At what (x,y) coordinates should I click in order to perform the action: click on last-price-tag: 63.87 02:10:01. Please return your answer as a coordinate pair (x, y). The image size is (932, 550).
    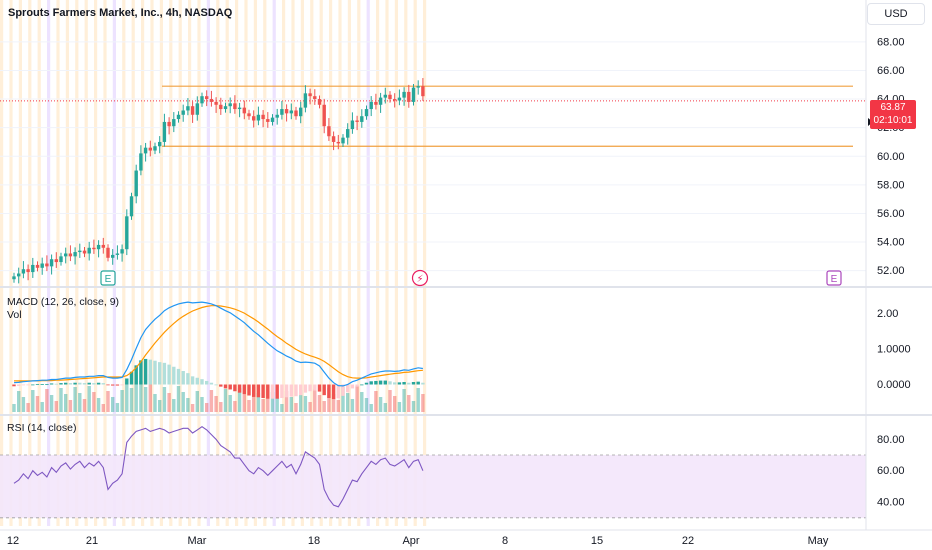
    Looking at the image, I should click on (893, 114).